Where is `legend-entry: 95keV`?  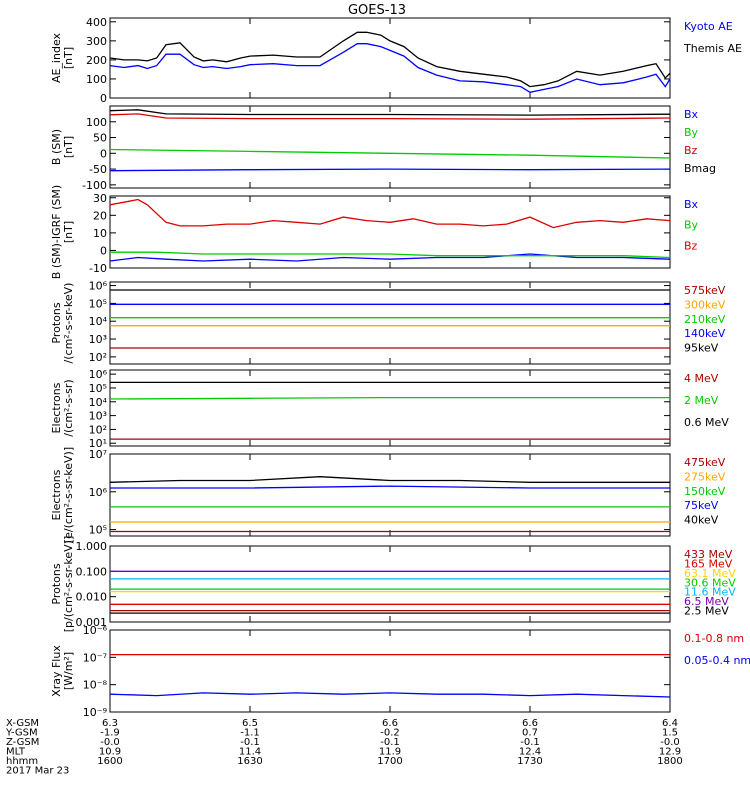 legend-entry: 95keV is located at coordinates (701, 348).